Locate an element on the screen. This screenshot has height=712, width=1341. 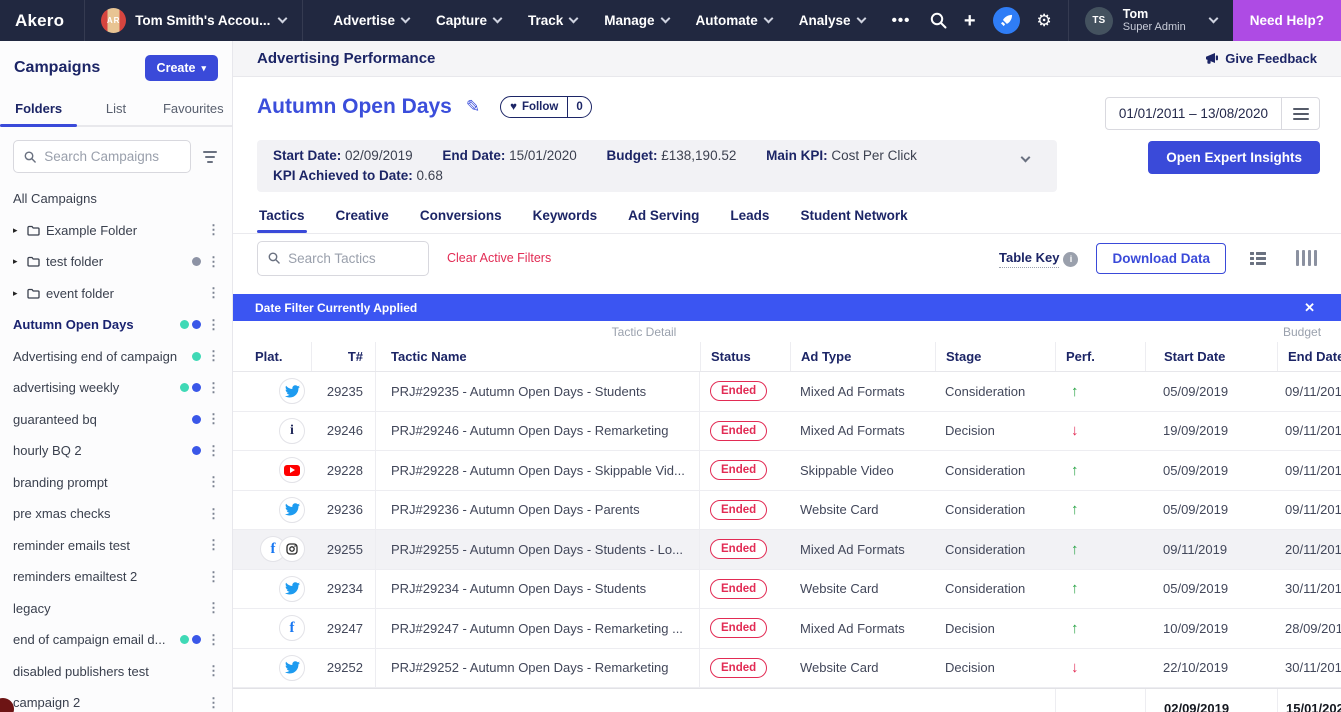
campaign-search-input is located at coordinates (112, 156).